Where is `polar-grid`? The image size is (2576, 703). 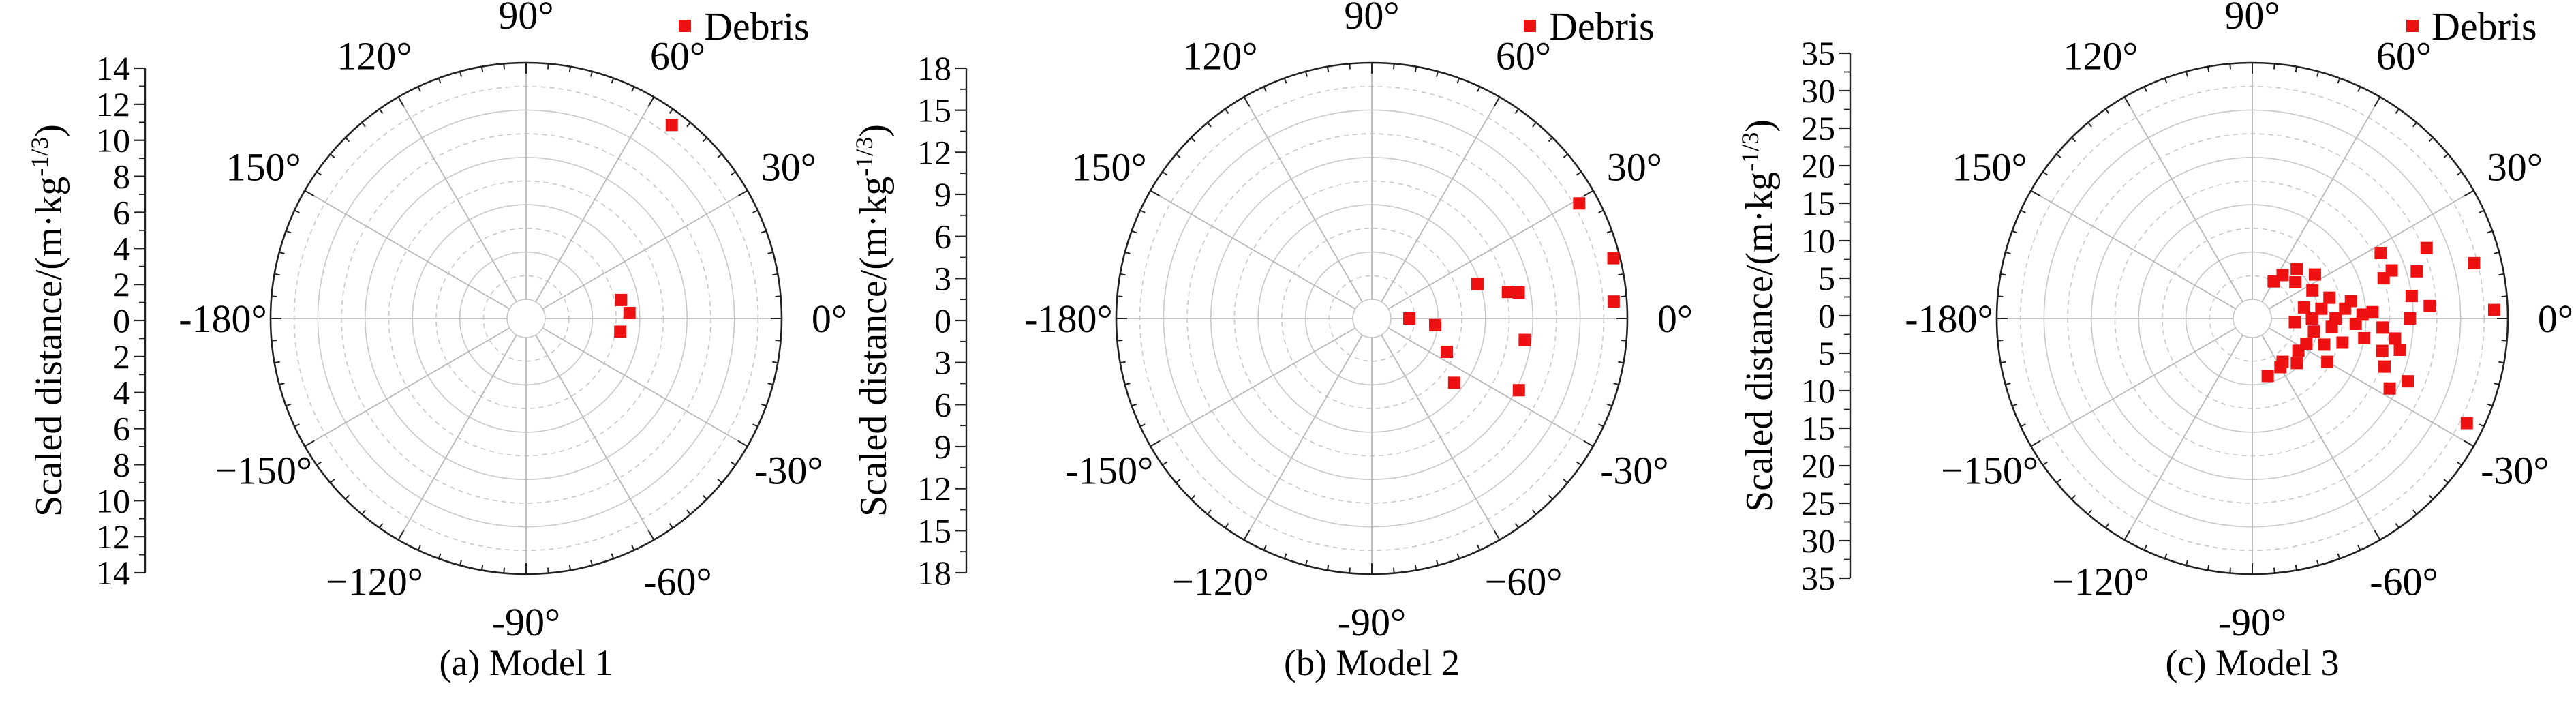 polar-grid is located at coordinates (526, 318).